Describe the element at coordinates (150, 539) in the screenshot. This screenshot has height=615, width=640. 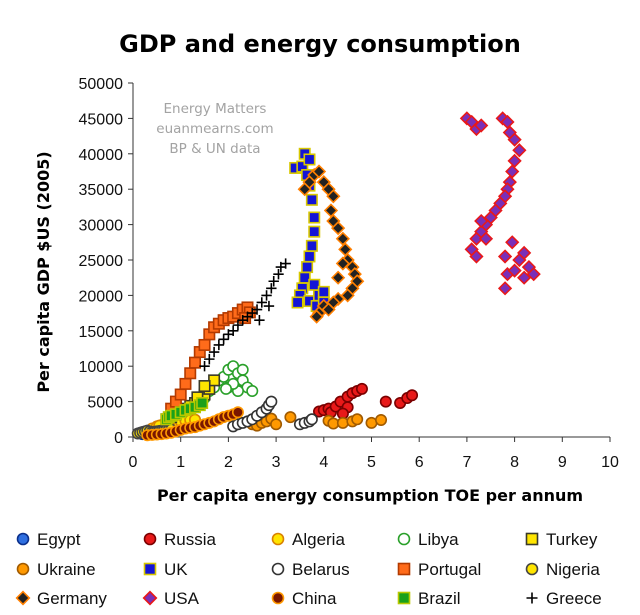
I see `legend-marker-russia` at that location.